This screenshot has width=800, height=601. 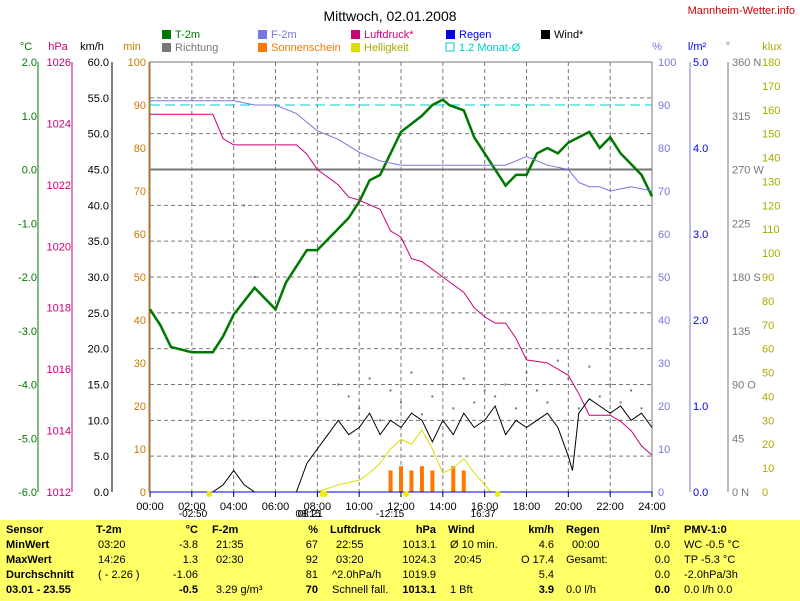 What do you see at coordinates (419, 575) in the screenshot?
I see `pressure-avg-value: 1019.9` at bounding box center [419, 575].